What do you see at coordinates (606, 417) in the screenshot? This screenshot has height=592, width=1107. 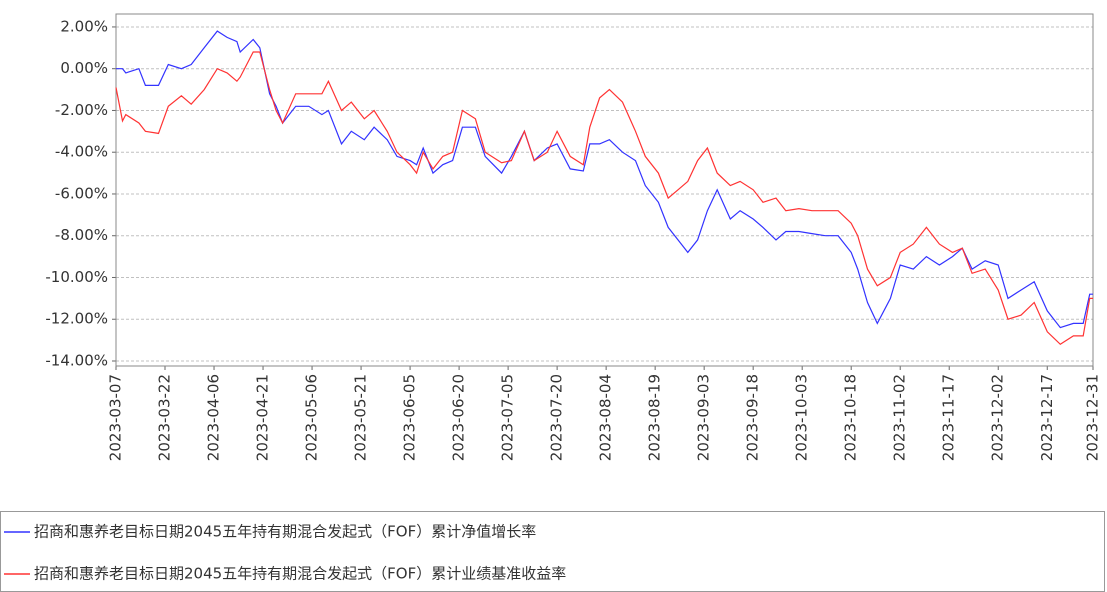 I see `x-tick-label: 2023-08-04` at bounding box center [606, 417].